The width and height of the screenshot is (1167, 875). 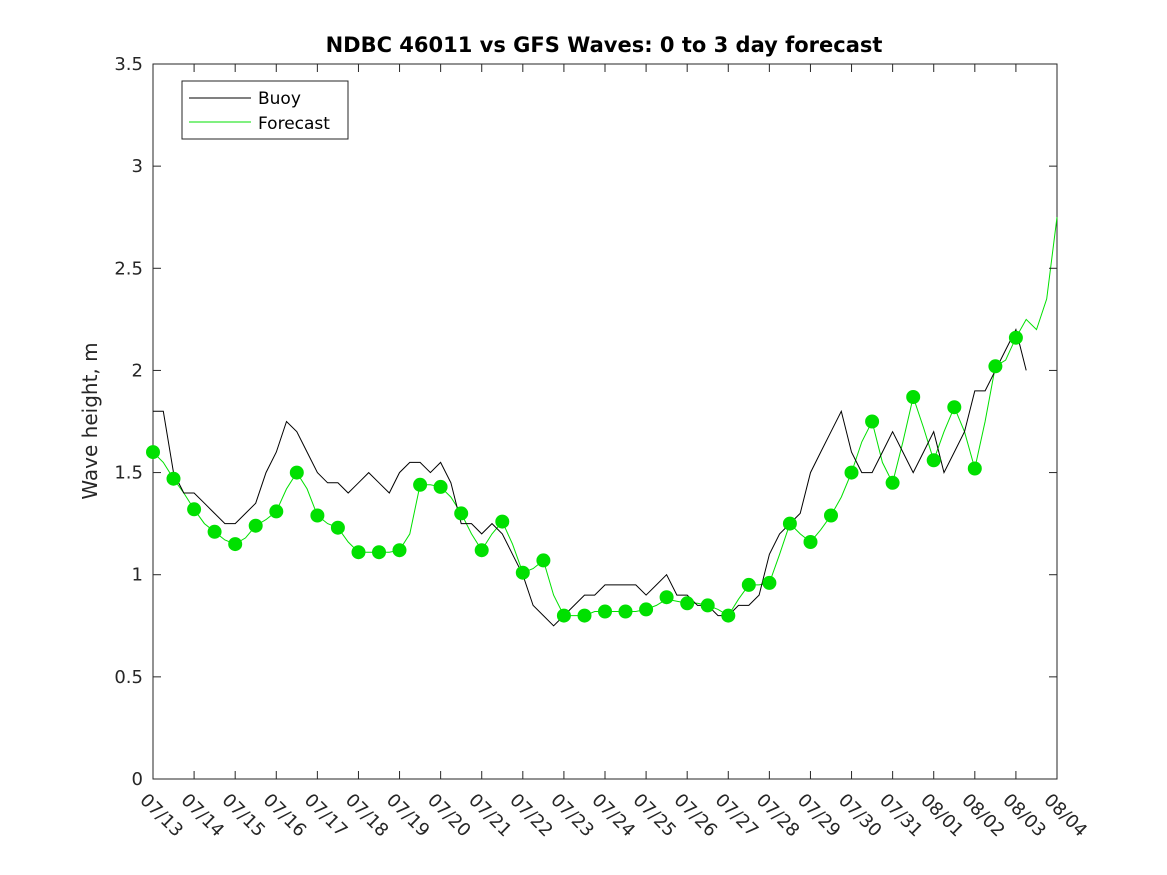 What do you see at coordinates (128, 677) in the screenshot?
I see `y-tick-label: 0.5` at bounding box center [128, 677].